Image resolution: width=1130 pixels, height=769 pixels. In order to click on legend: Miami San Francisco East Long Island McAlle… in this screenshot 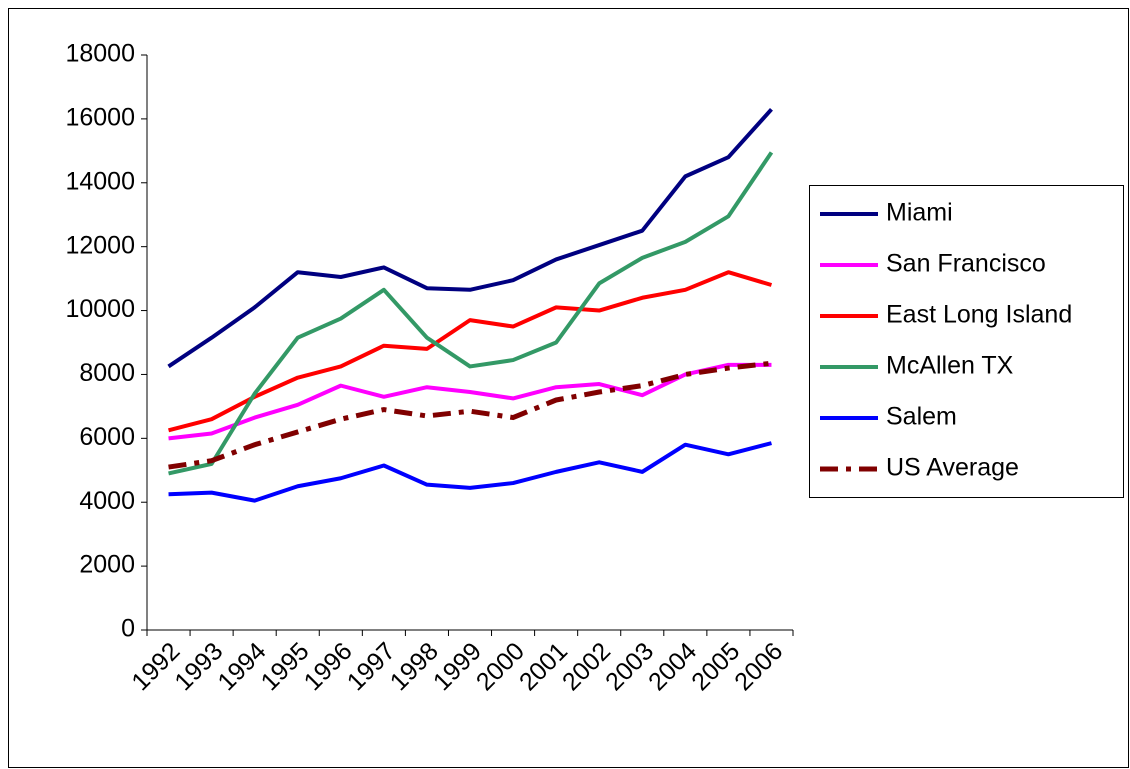, I will do `click(966, 341)`.